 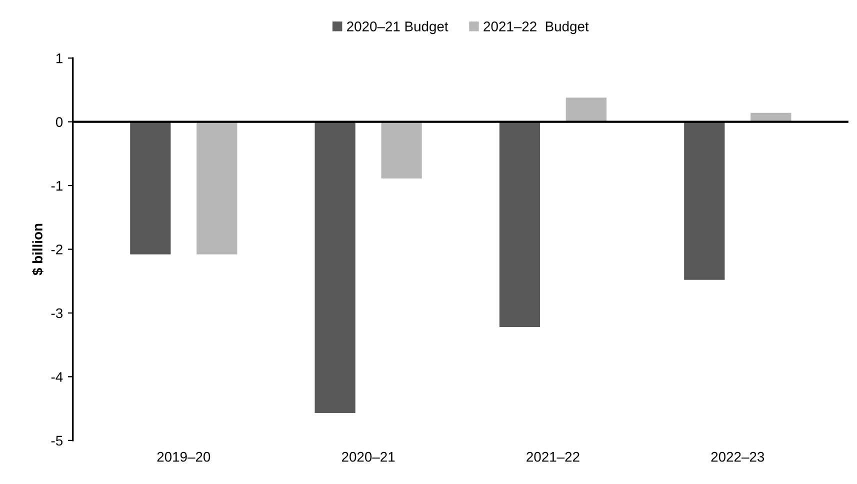 What do you see at coordinates (59, 59) in the screenshot?
I see `y-tick-label: 1` at bounding box center [59, 59].